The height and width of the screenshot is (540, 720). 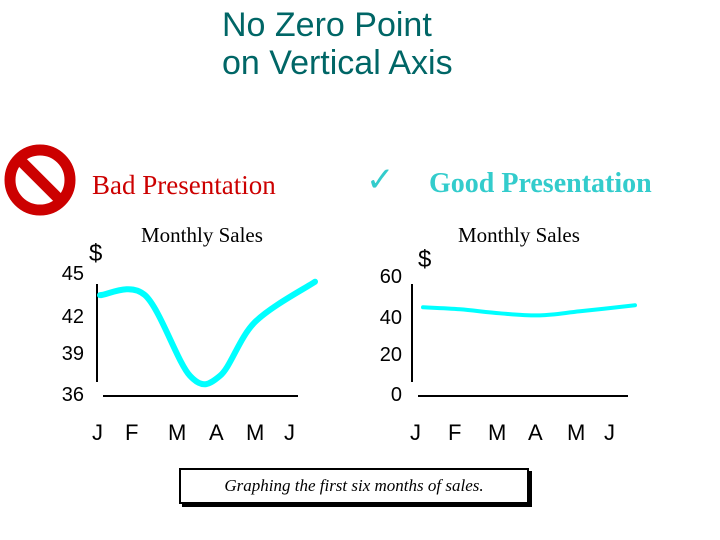 What do you see at coordinates (132, 432) in the screenshot?
I see `left-month-2: F` at bounding box center [132, 432].